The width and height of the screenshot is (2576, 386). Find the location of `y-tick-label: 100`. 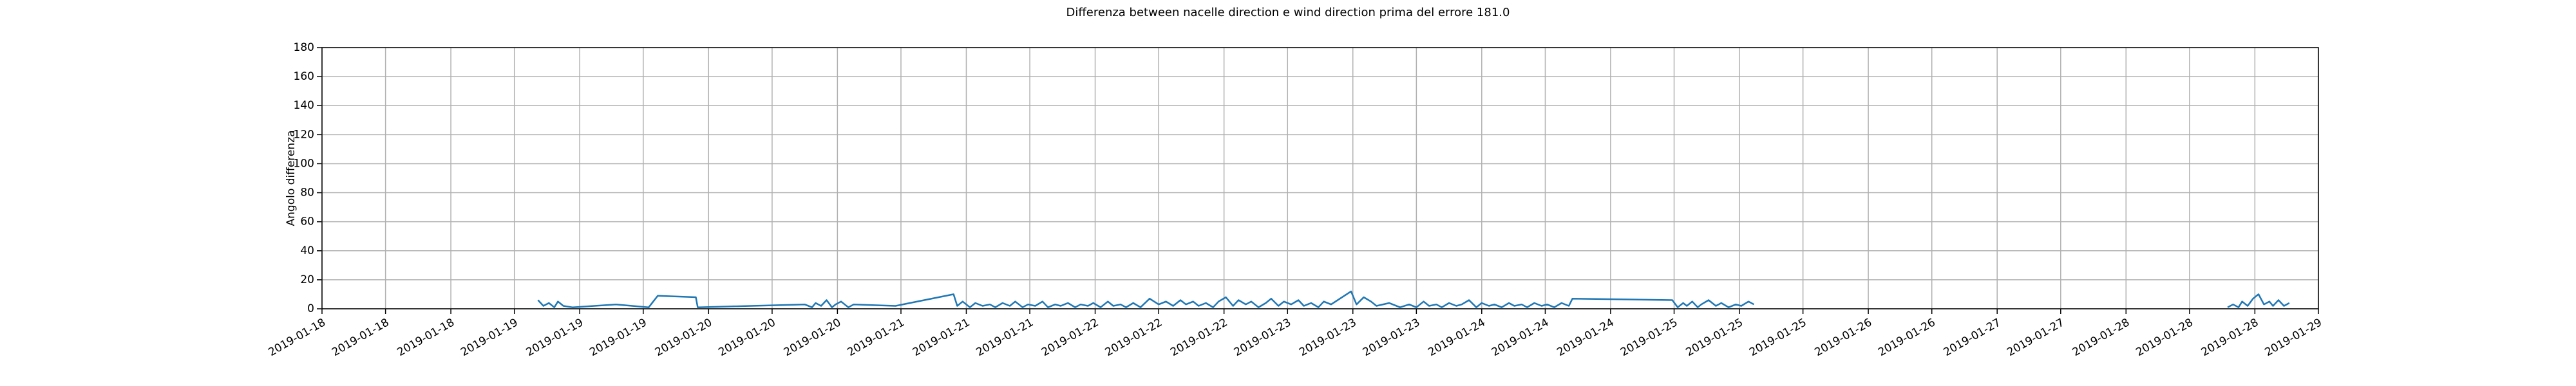

y-tick-label: 100 is located at coordinates (304, 163).